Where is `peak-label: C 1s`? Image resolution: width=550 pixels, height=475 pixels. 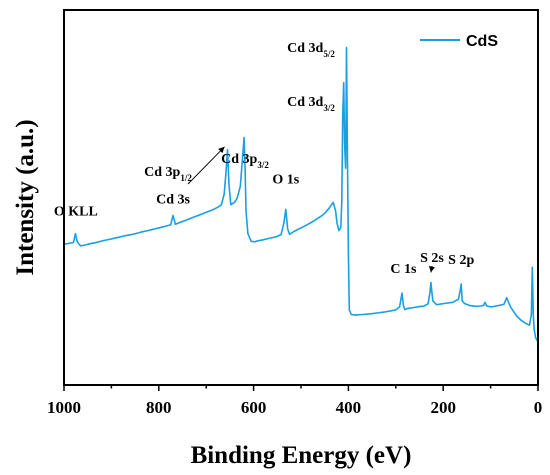 peak-label: C 1s is located at coordinates (403, 269).